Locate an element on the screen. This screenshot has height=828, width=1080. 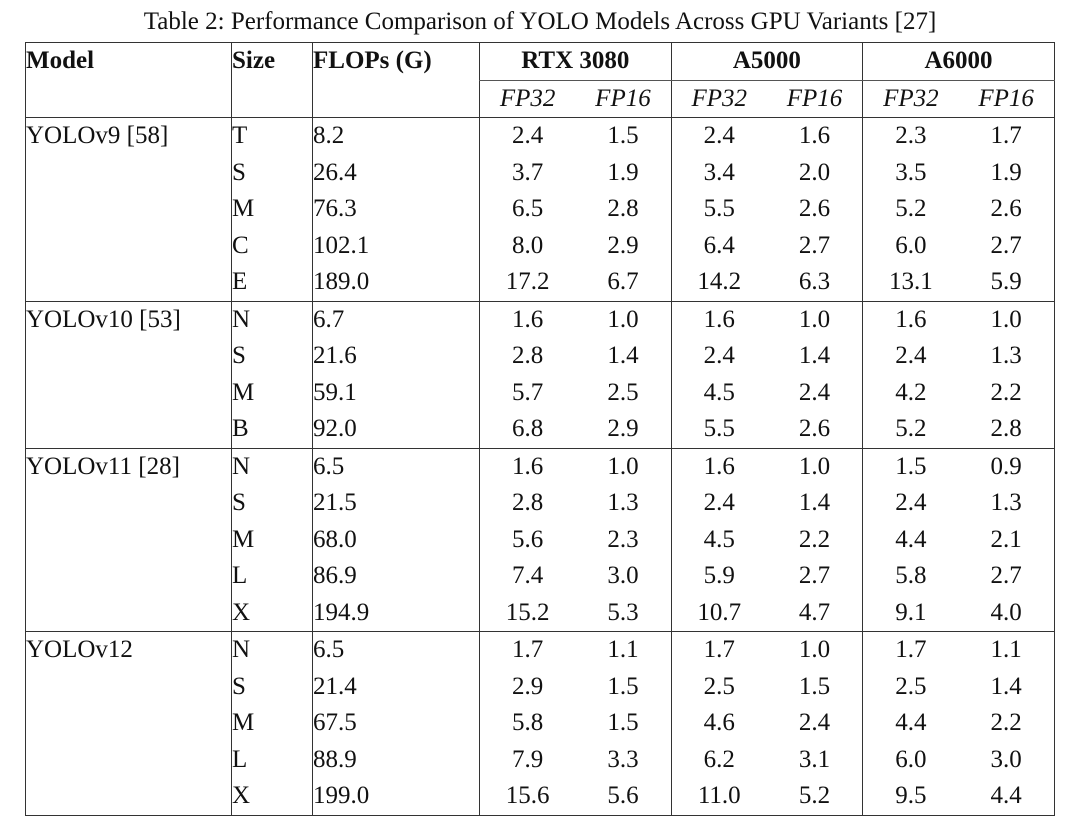
latency-cell: 7.4 is located at coordinates (527, 576).